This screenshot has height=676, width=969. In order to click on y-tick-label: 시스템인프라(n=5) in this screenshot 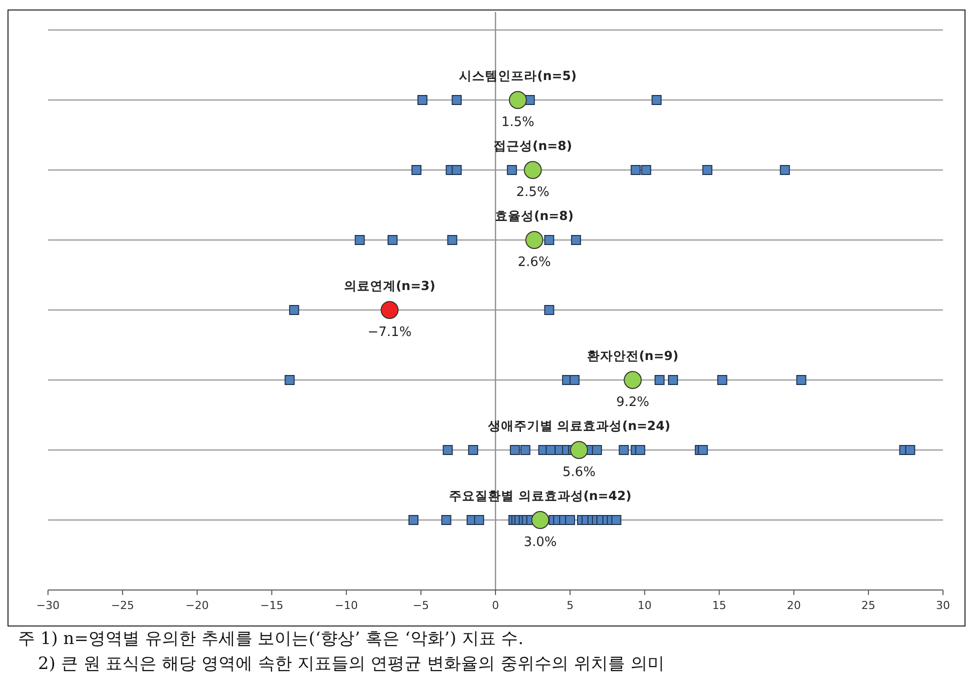, I will do `click(518, 75)`.